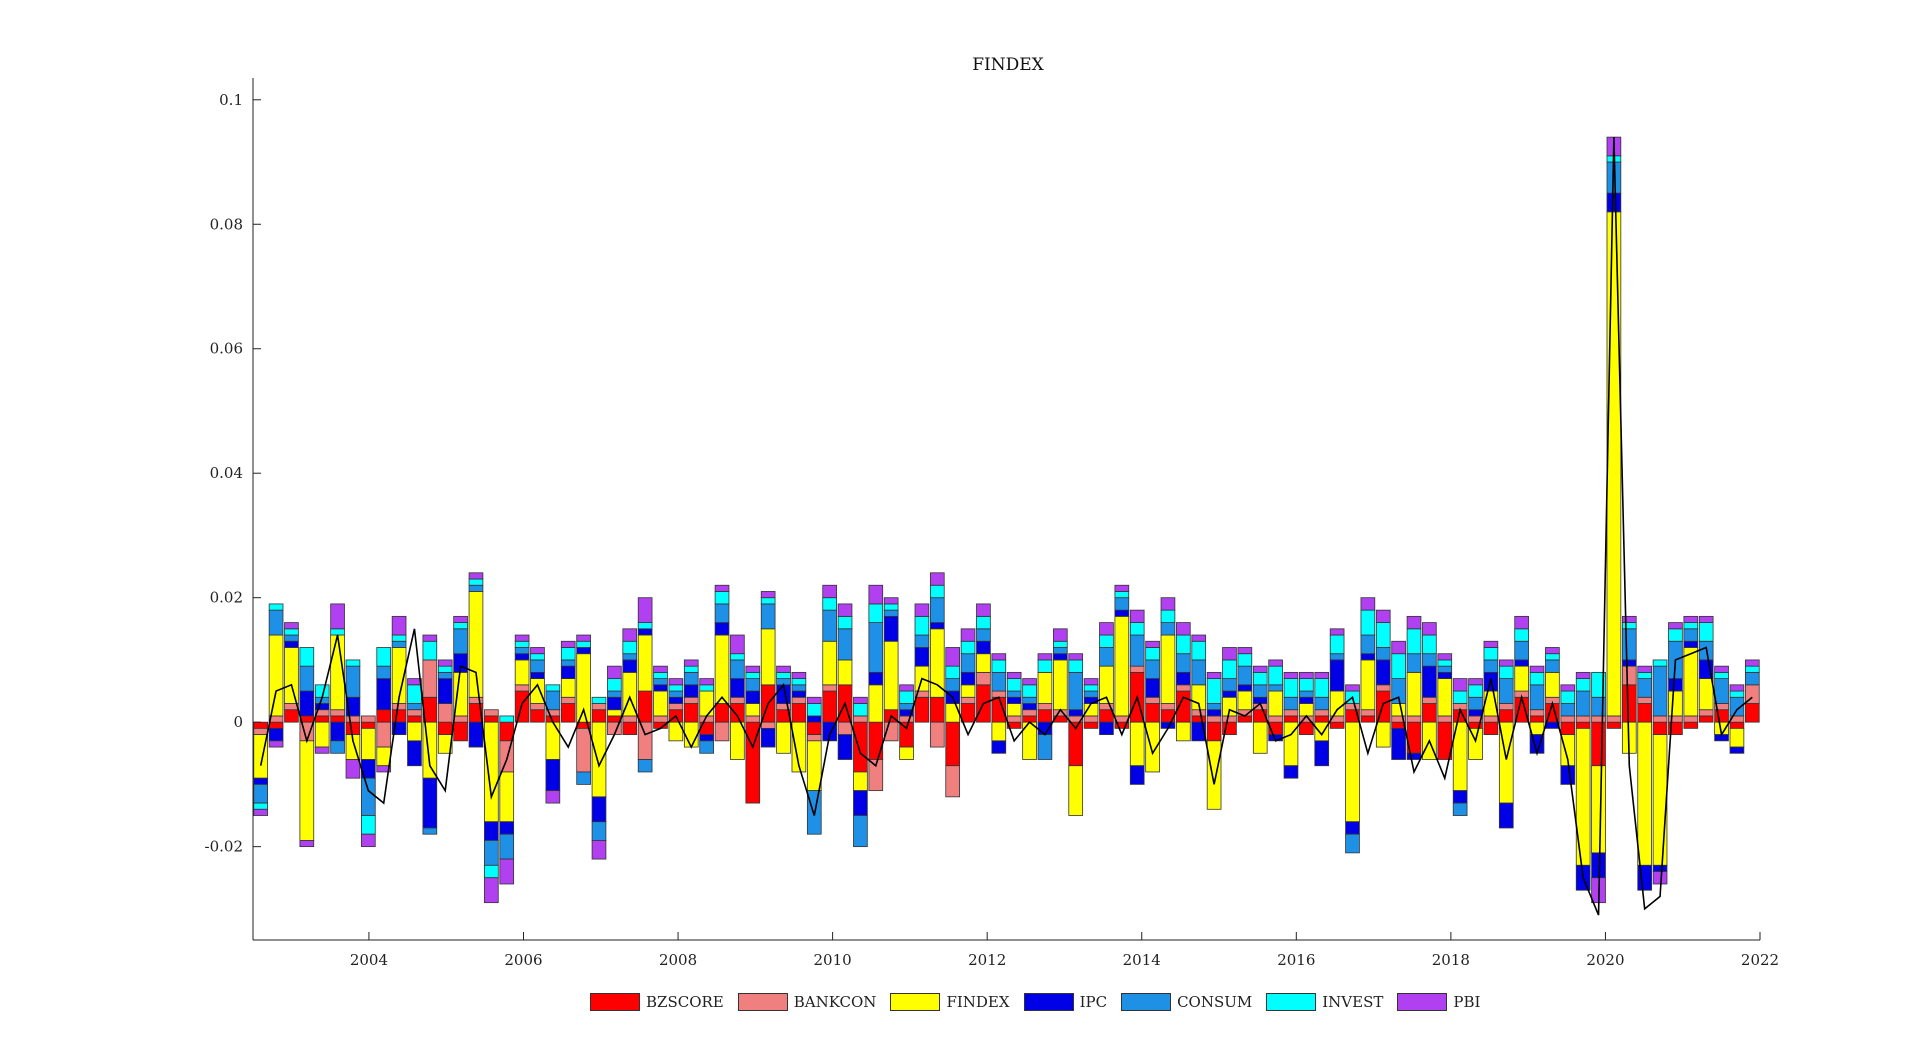 This screenshot has height=1046, width=1920. What do you see at coordinates (1008, 65) in the screenshot?
I see `chart-title: FINDEX` at bounding box center [1008, 65].